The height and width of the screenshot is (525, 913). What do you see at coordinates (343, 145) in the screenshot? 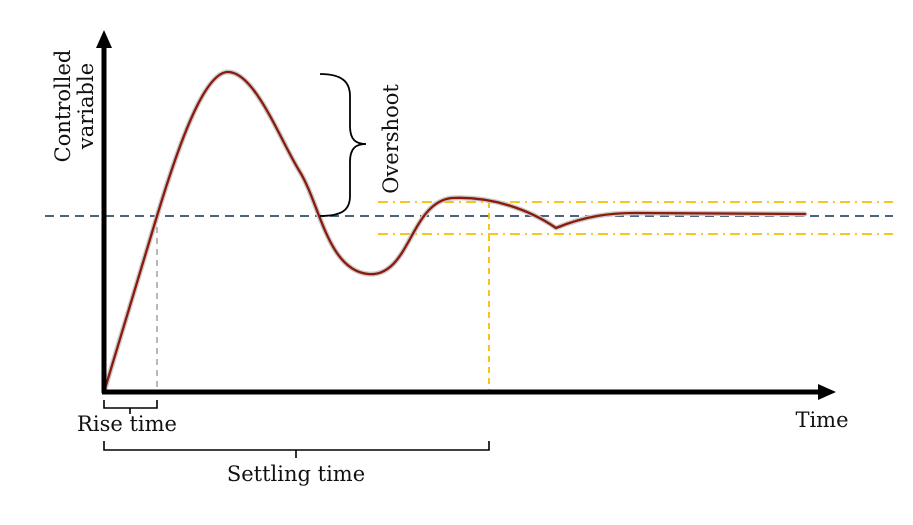
I see `overshoot-brace` at bounding box center [343, 145].